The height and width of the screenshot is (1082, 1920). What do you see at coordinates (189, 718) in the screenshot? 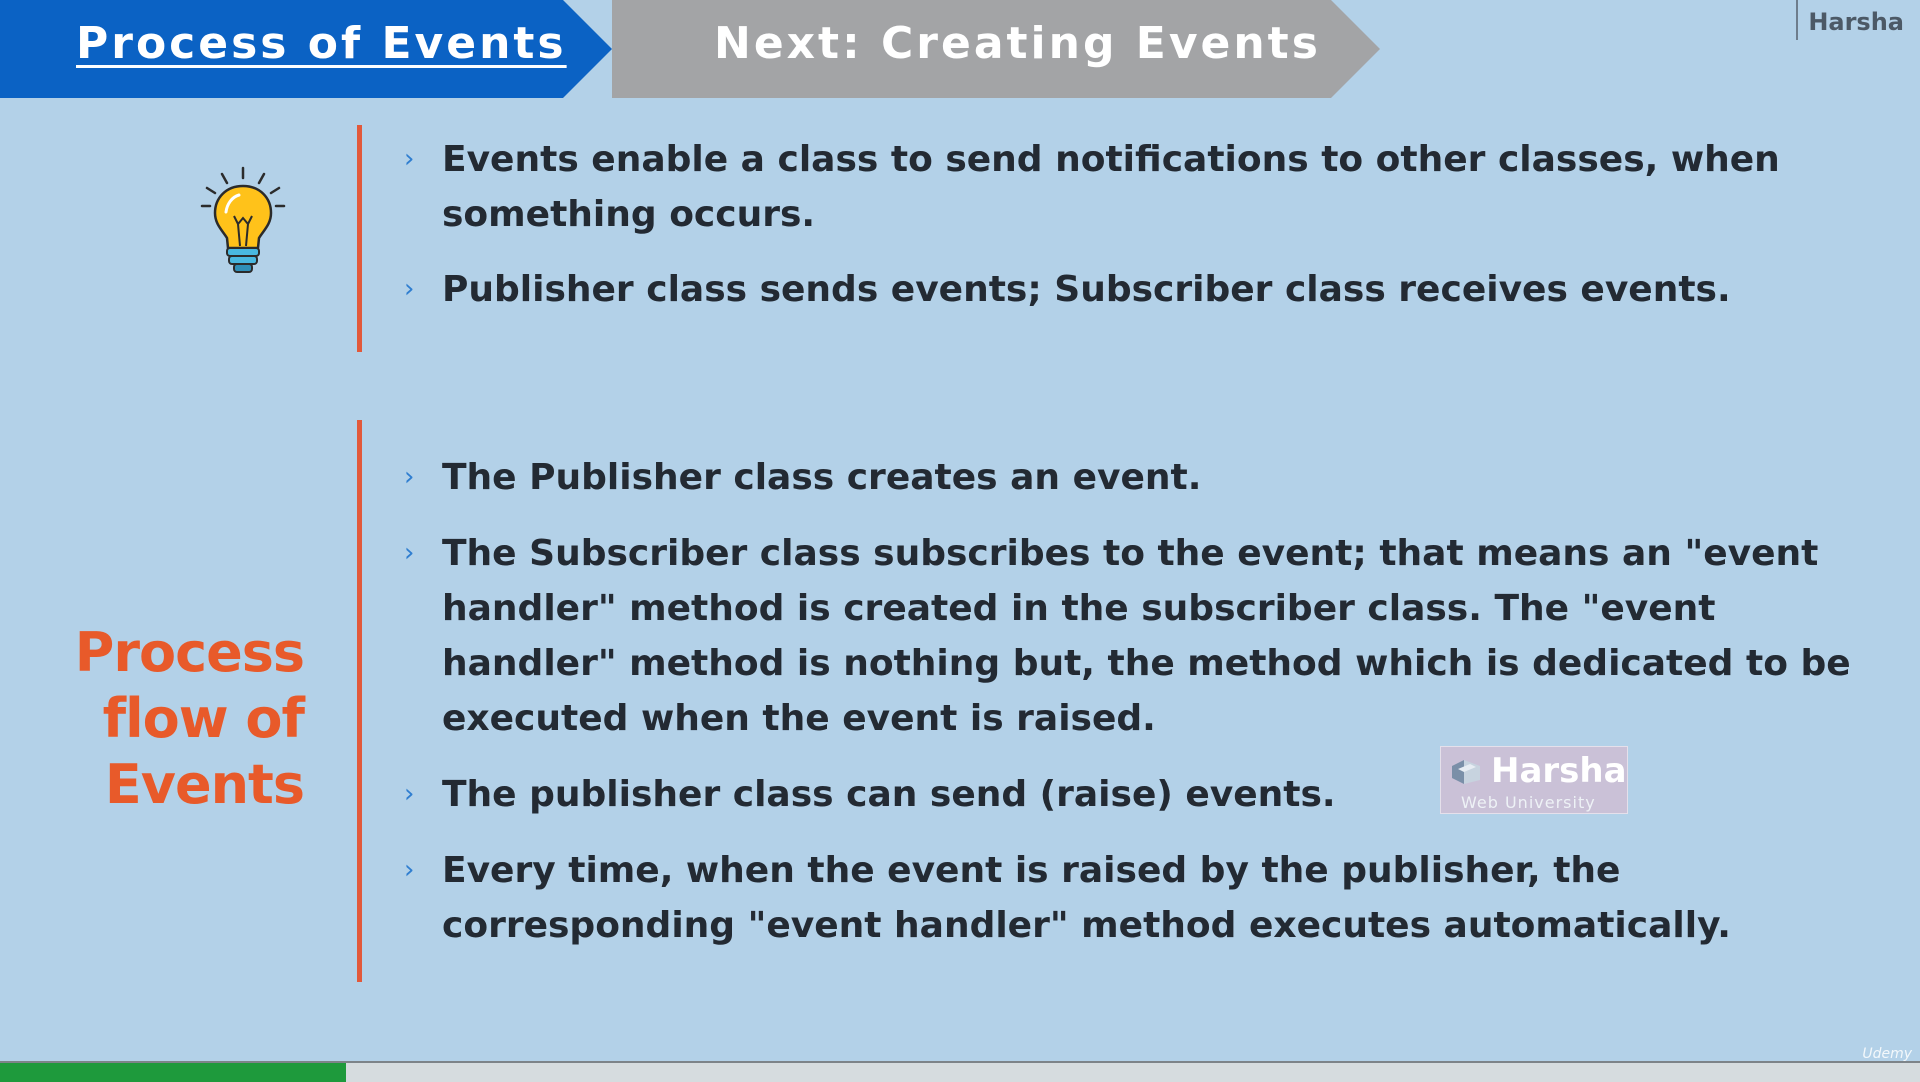
I see `section-title: Process flow of Events` at bounding box center [189, 718].